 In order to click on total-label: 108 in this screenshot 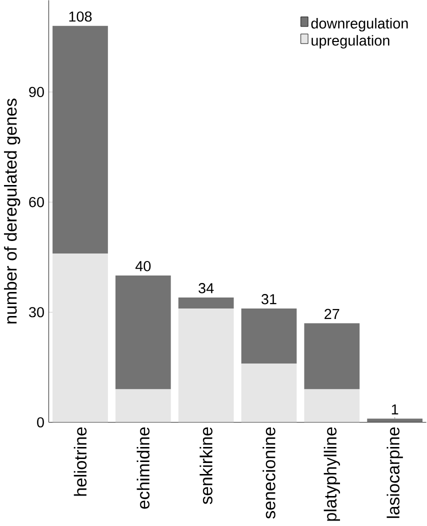, I will do `click(81, 16)`.